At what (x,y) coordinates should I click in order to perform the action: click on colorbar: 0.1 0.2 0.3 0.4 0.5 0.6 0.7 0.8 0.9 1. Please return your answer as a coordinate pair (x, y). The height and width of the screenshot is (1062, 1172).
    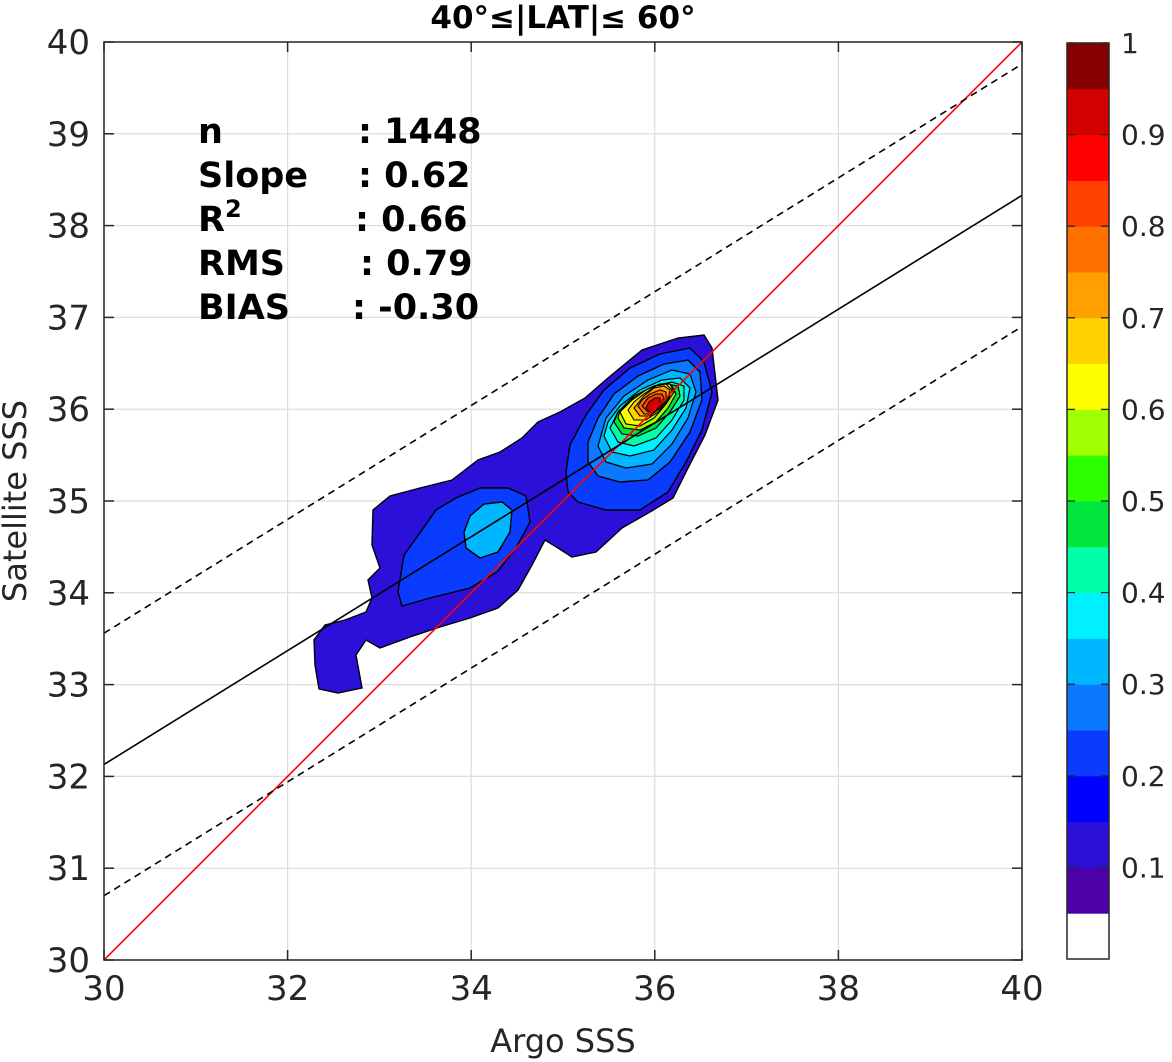
    Looking at the image, I should click on (1116, 493).